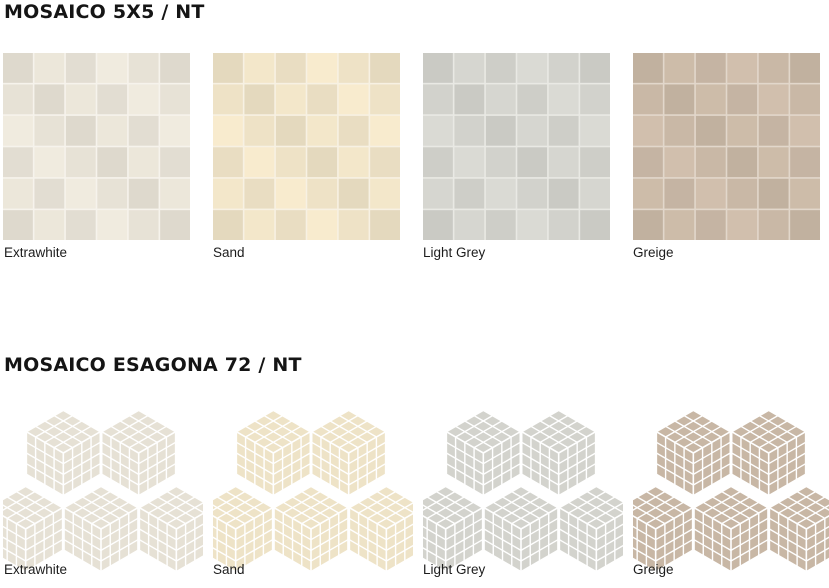 The image size is (829, 588). What do you see at coordinates (523, 492) in the screenshot?
I see `swatch-esagona-light-grey` at bounding box center [523, 492].